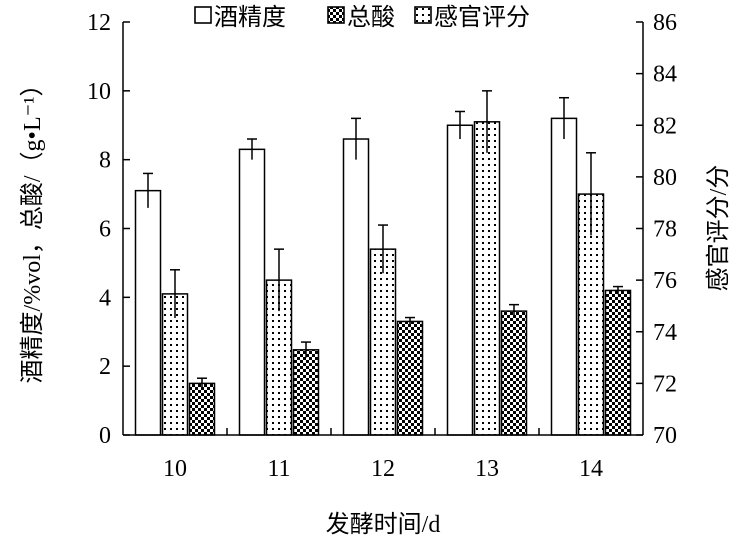 Image resolution: width=749 pixels, height=544 pixels. I want to click on left-tick-label: 2, so click(105, 367).